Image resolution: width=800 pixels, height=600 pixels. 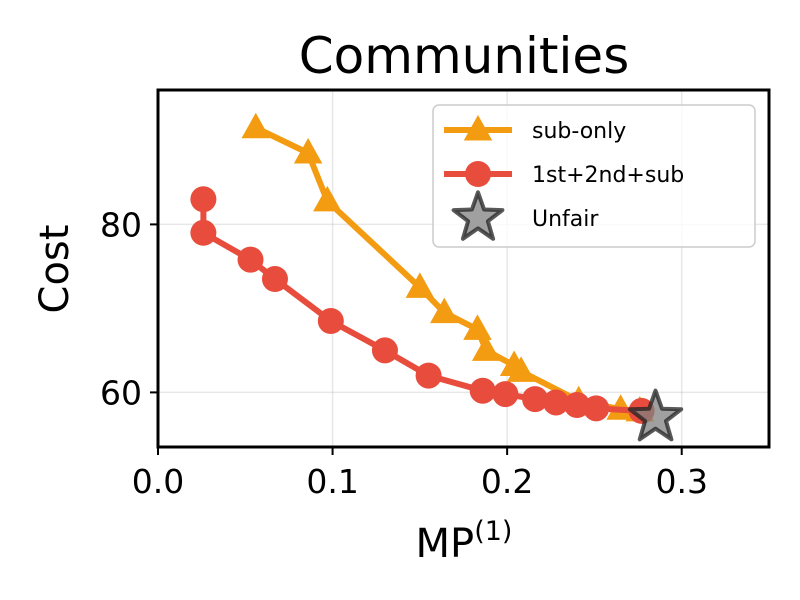 I want to click on legend-label: sub-only, so click(x=579, y=131).